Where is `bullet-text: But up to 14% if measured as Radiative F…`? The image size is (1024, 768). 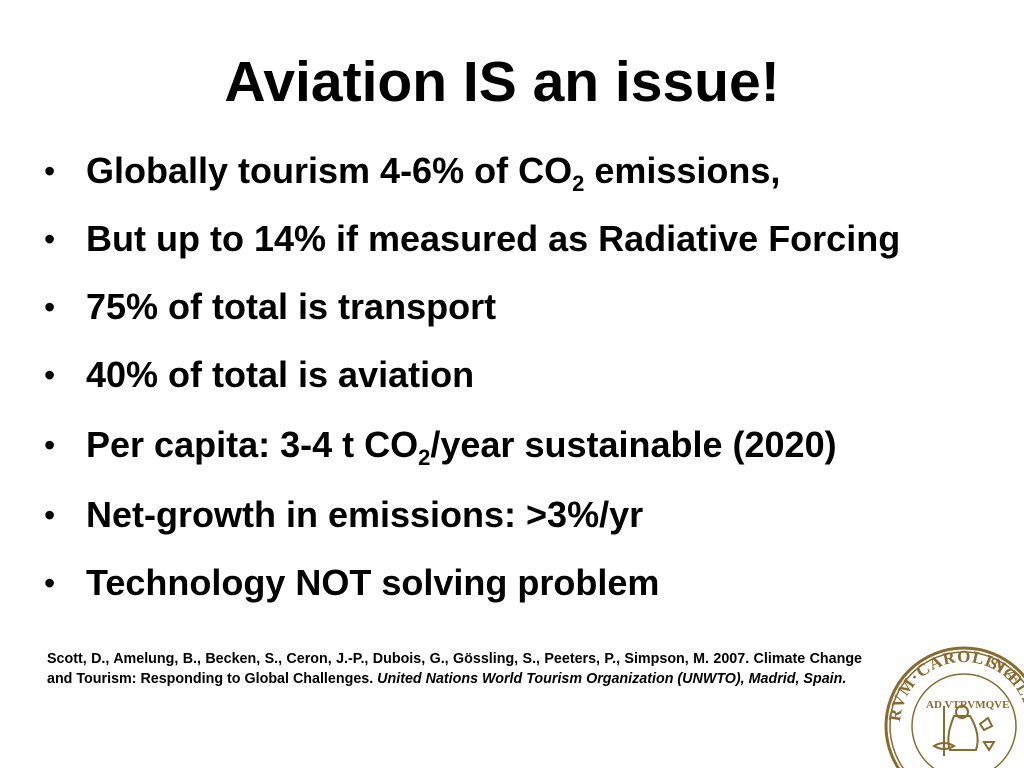 bullet-text: But up to 14% if measured as Radiative F… is located at coordinates (493, 238).